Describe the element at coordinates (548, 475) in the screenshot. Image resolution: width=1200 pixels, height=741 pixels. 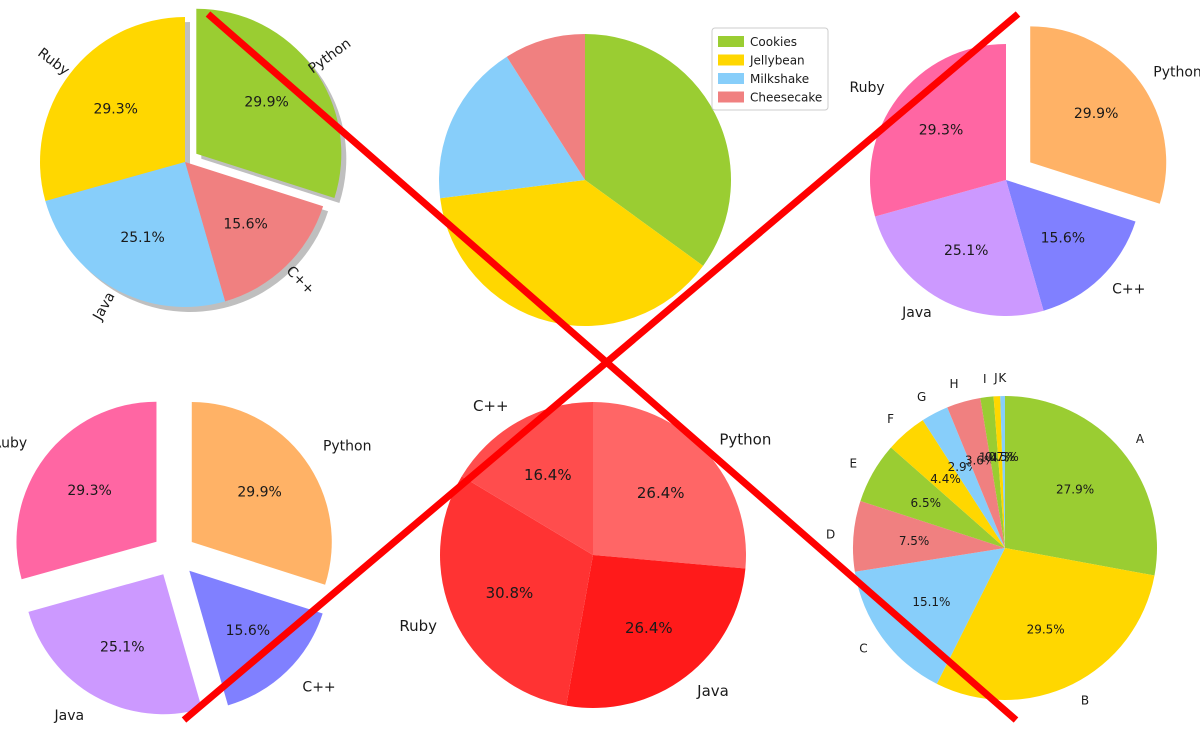
I see `pie-slice-value-label: 16.4%` at that location.